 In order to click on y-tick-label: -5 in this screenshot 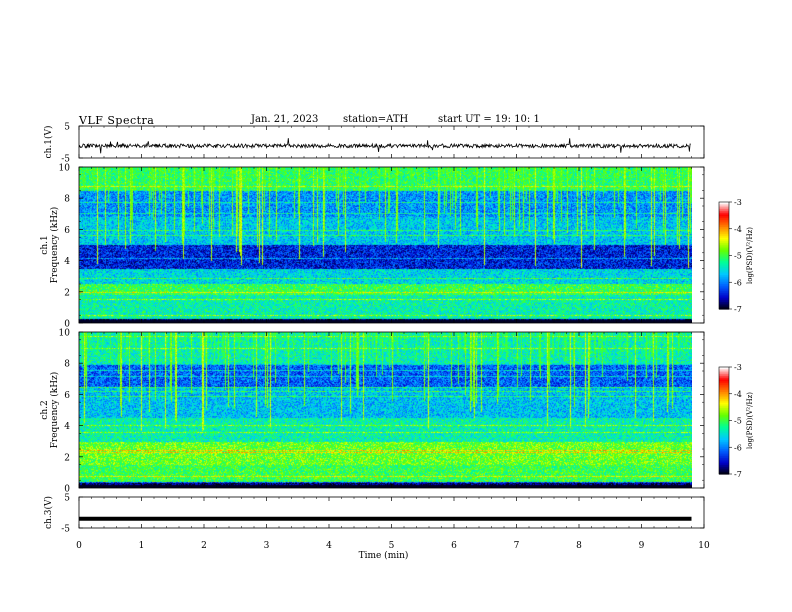, I will do `click(65, 160)`.